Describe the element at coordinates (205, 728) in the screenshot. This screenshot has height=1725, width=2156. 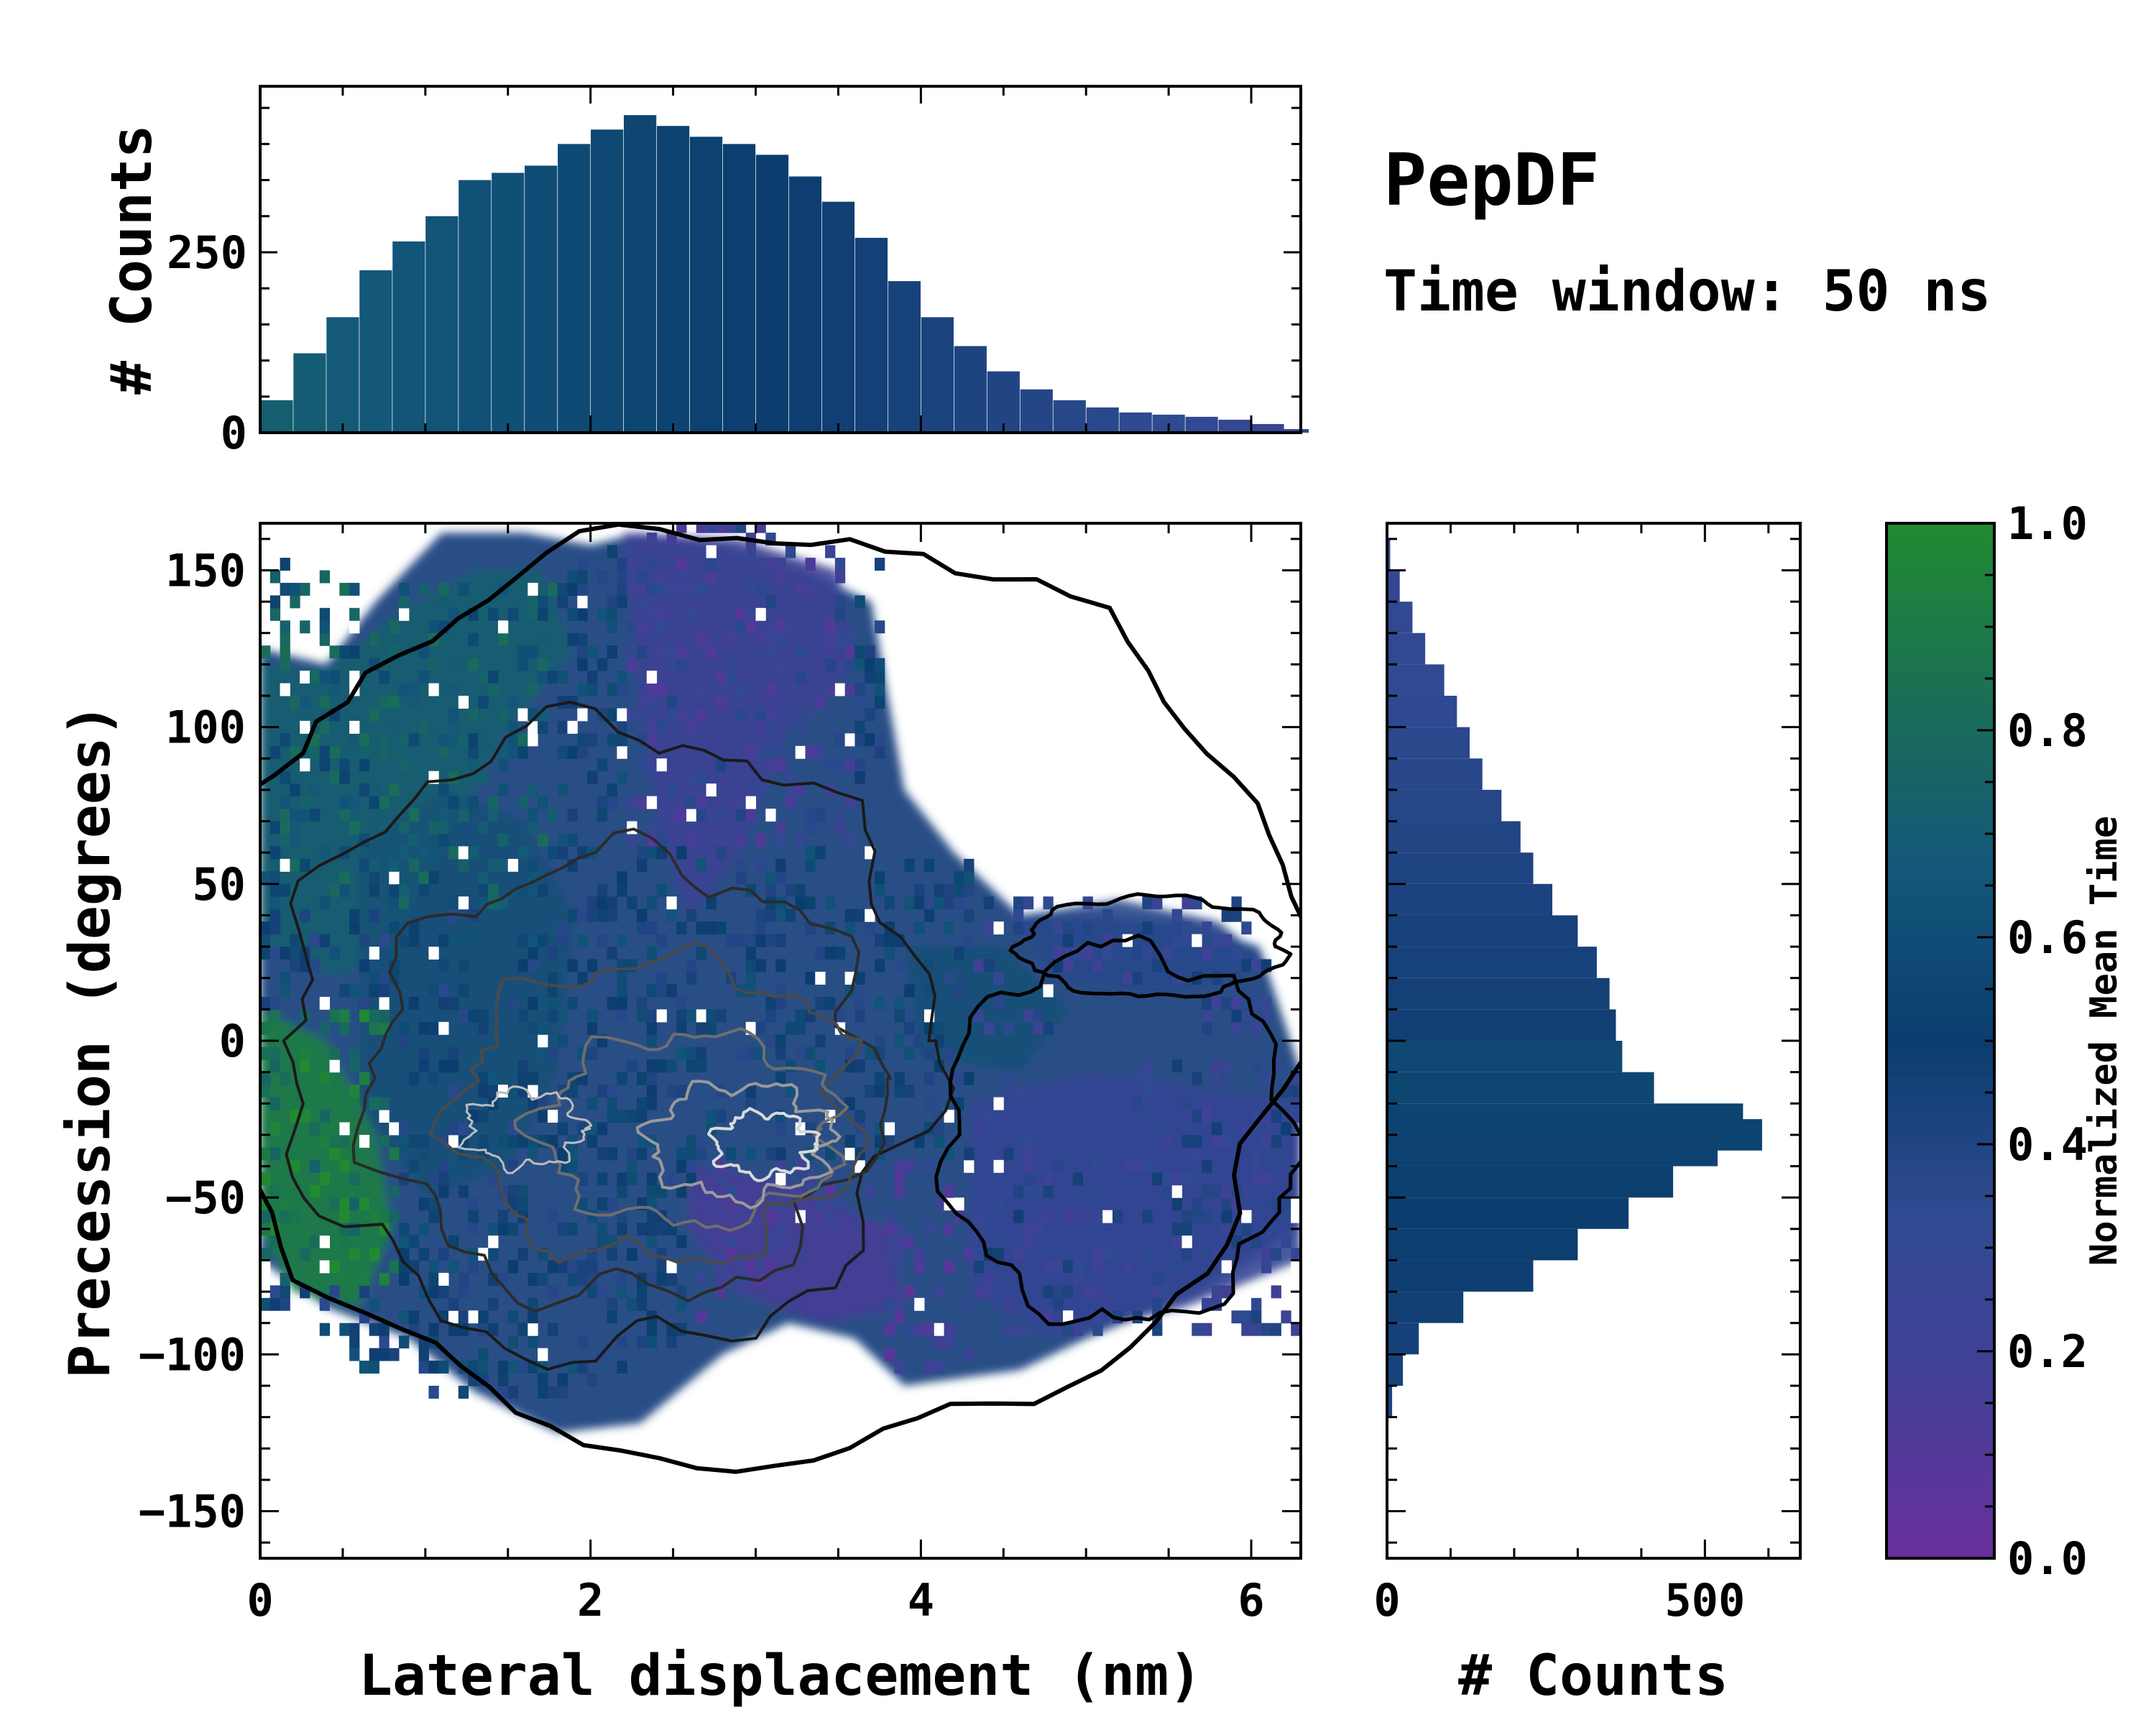
I see `y-tick-label: 100` at that location.